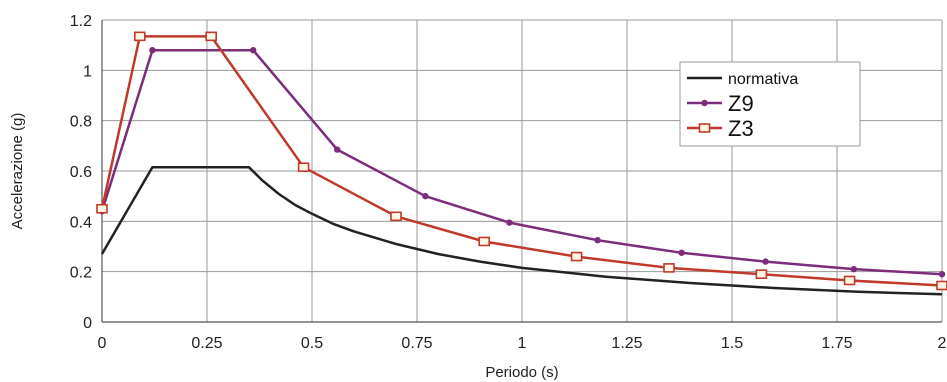 The height and width of the screenshot is (382, 947). What do you see at coordinates (836, 343) in the screenshot?
I see `x-tick-label: 1.75` at bounding box center [836, 343].